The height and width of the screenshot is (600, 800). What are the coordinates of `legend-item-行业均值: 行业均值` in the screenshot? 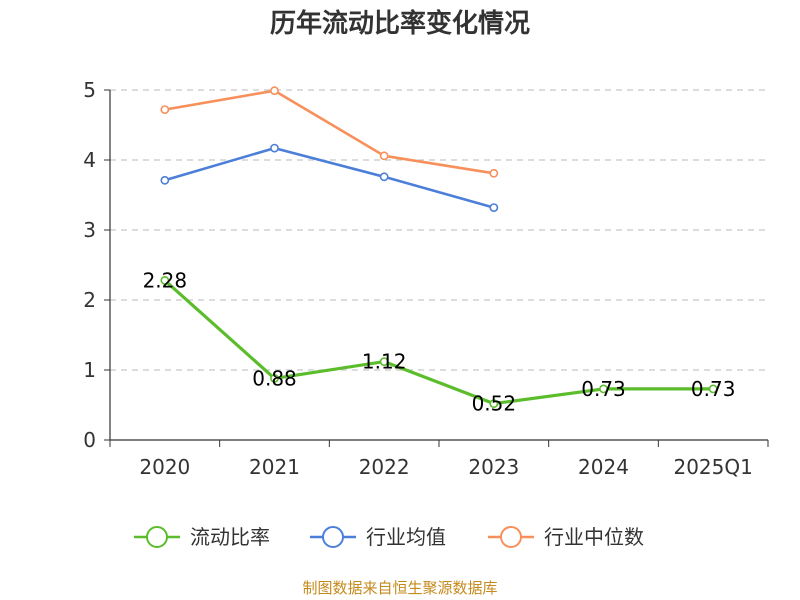 It's located at (378, 537).